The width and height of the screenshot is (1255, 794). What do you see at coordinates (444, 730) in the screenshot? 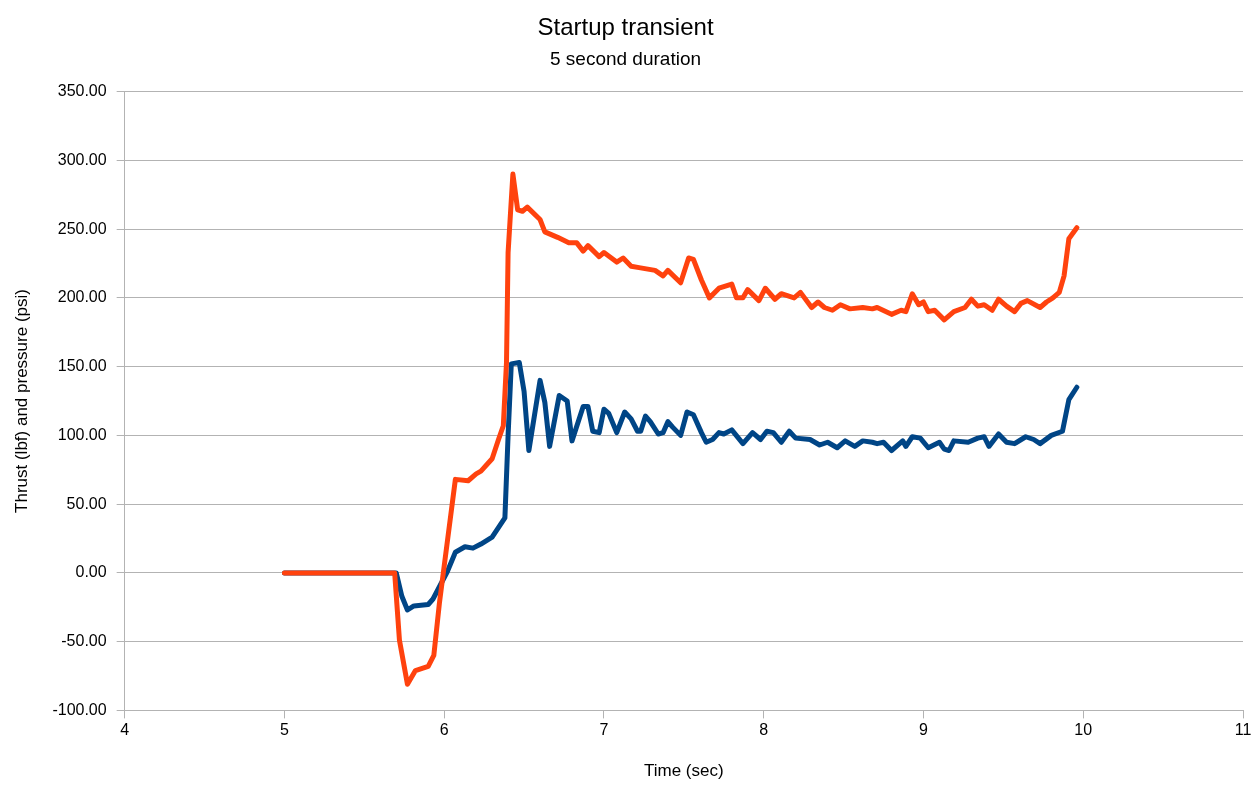
I see `x-tick-label: 6` at bounding box center [444, 730].